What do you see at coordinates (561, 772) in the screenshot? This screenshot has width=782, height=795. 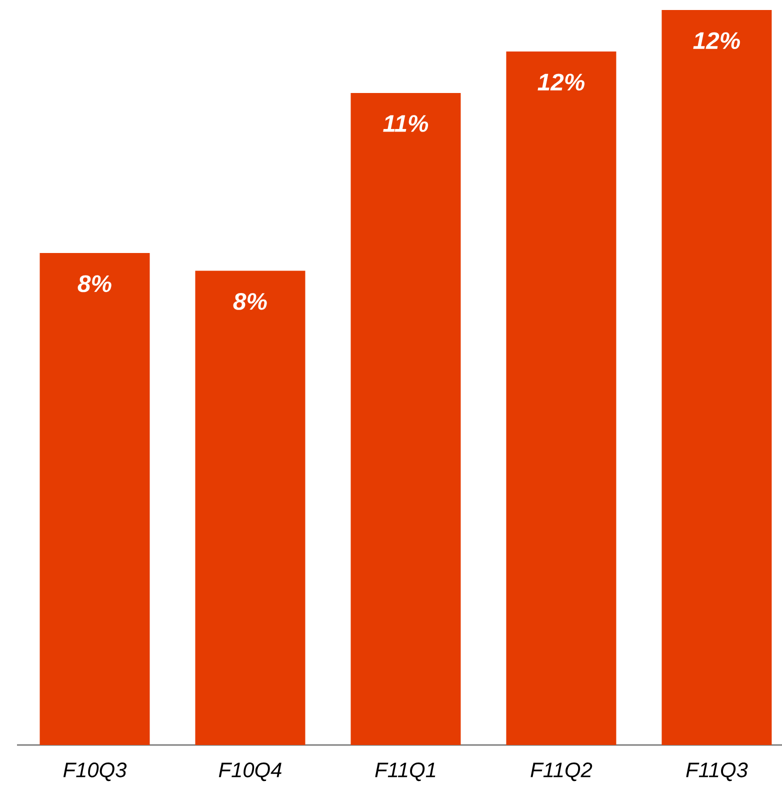 I see `x-tick-label: F11Q2` at bounding box center [561, 772].